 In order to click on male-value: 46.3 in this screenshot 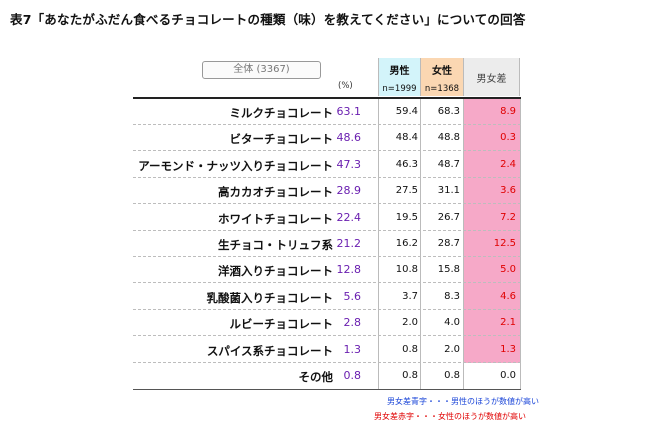, I will do `click(406, 164)`.